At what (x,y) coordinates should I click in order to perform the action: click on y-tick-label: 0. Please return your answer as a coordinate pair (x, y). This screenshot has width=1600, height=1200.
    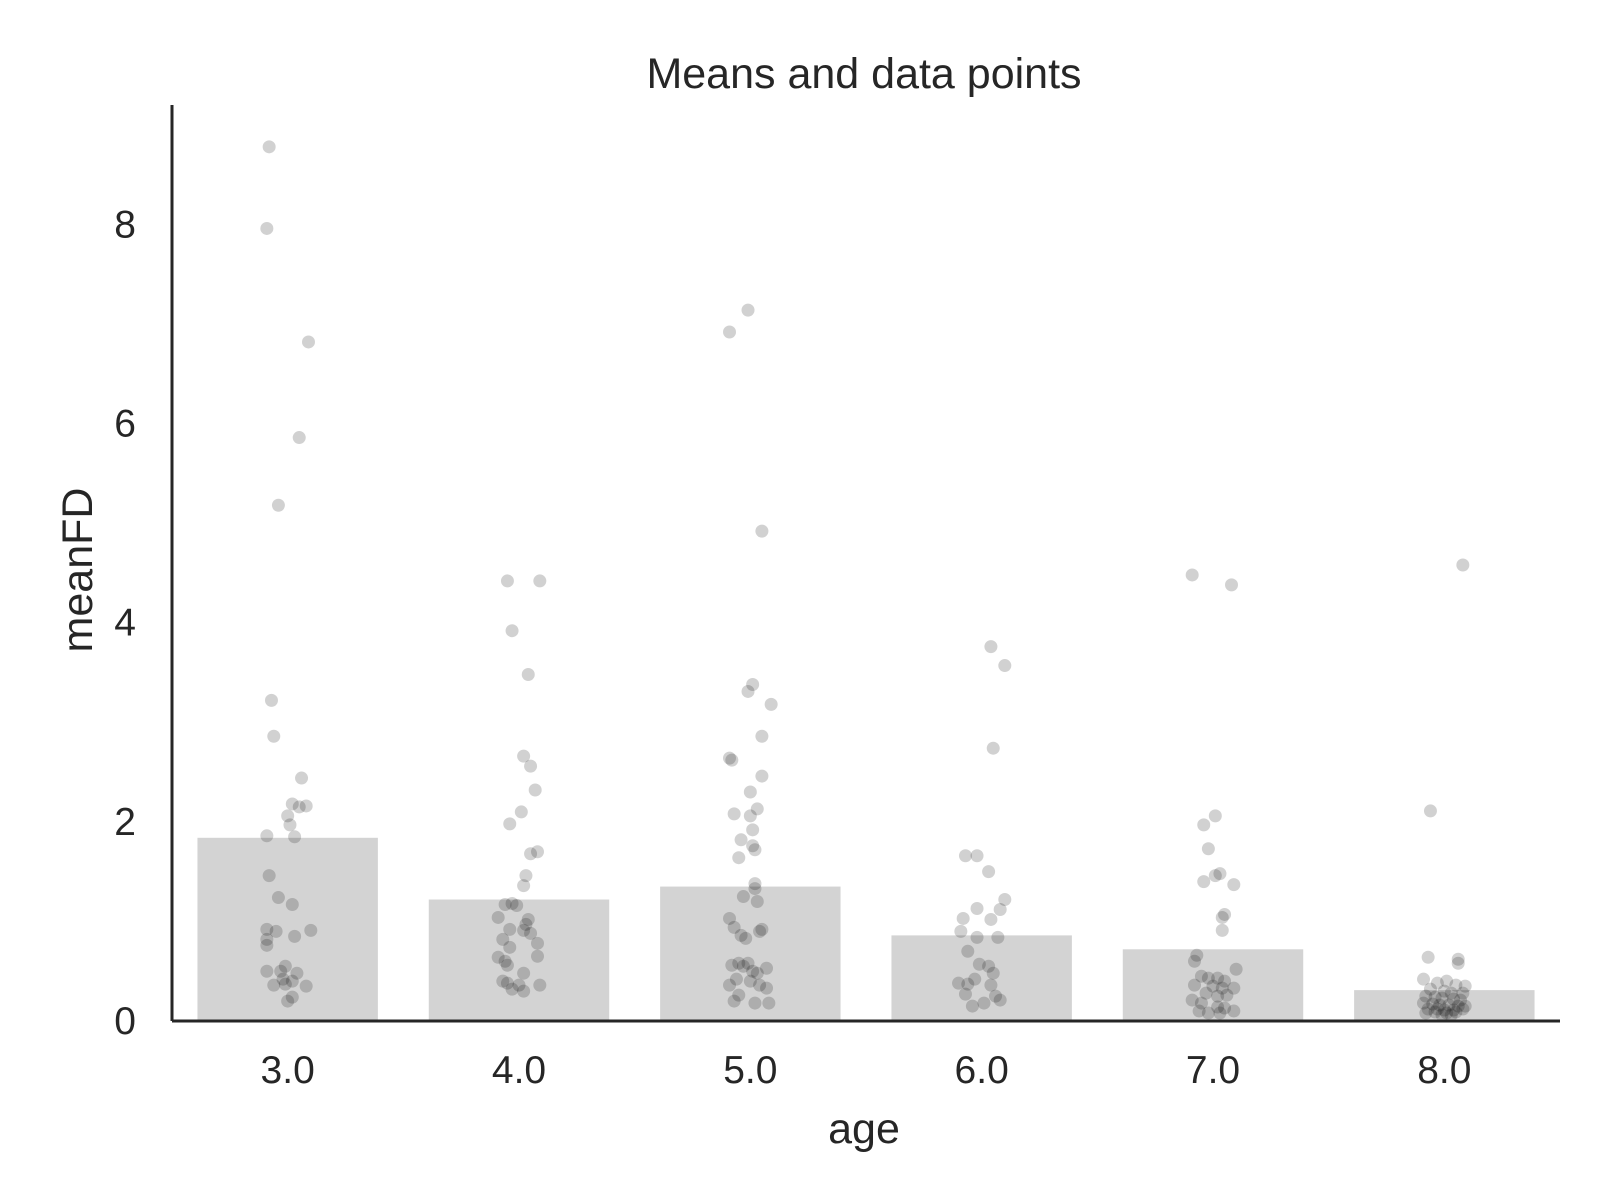
    Looking at the image, I should click on (125, 1021).